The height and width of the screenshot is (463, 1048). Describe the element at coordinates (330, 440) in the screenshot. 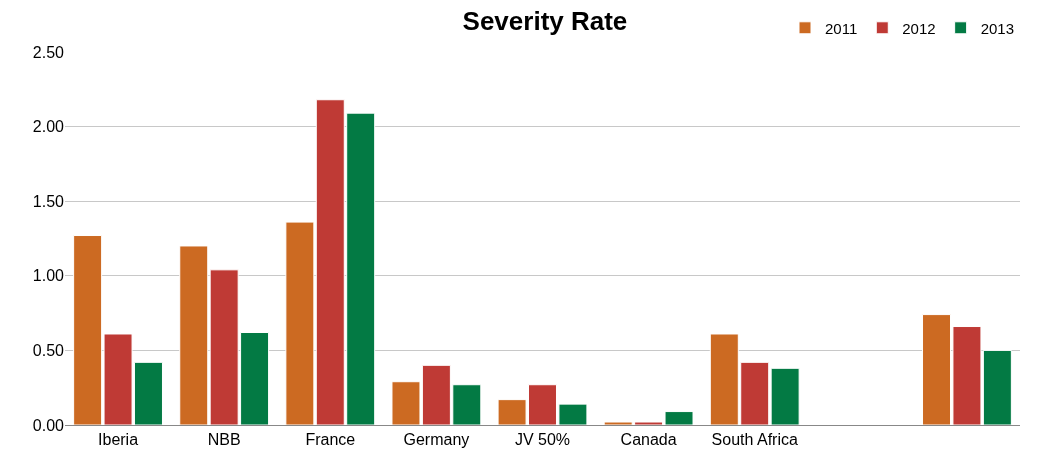

I see `x-tick-label: France` at that location.